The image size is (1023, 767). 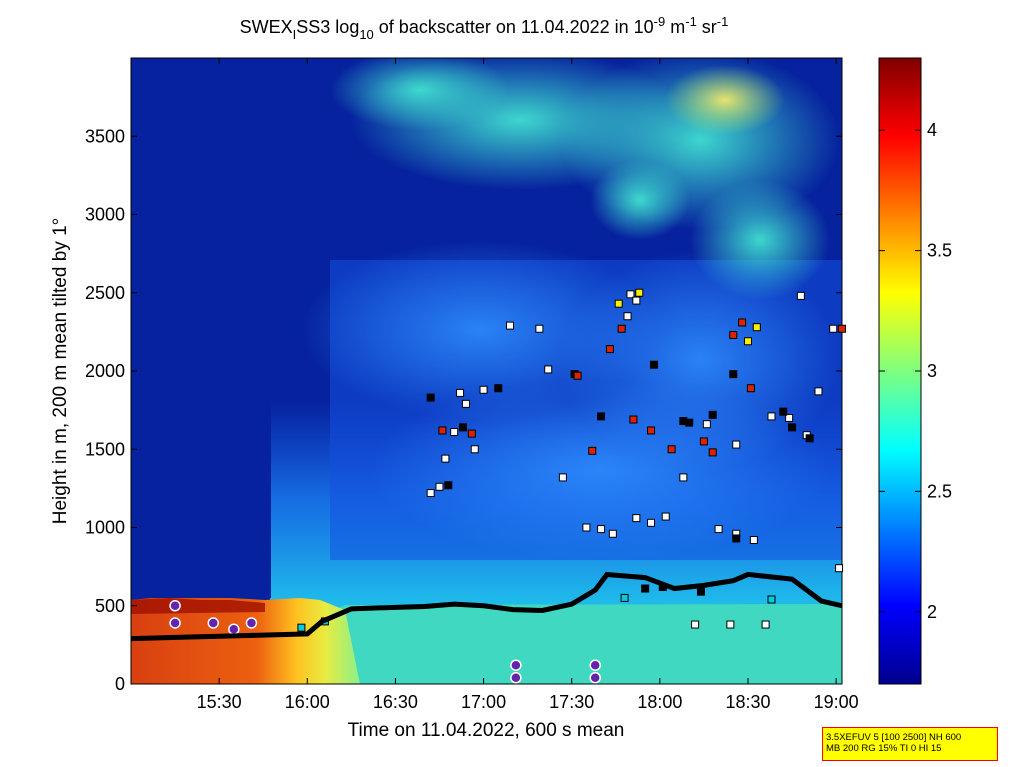 I want to click on colorbar-tick-label: 3.5, so click(x=939, y=251).